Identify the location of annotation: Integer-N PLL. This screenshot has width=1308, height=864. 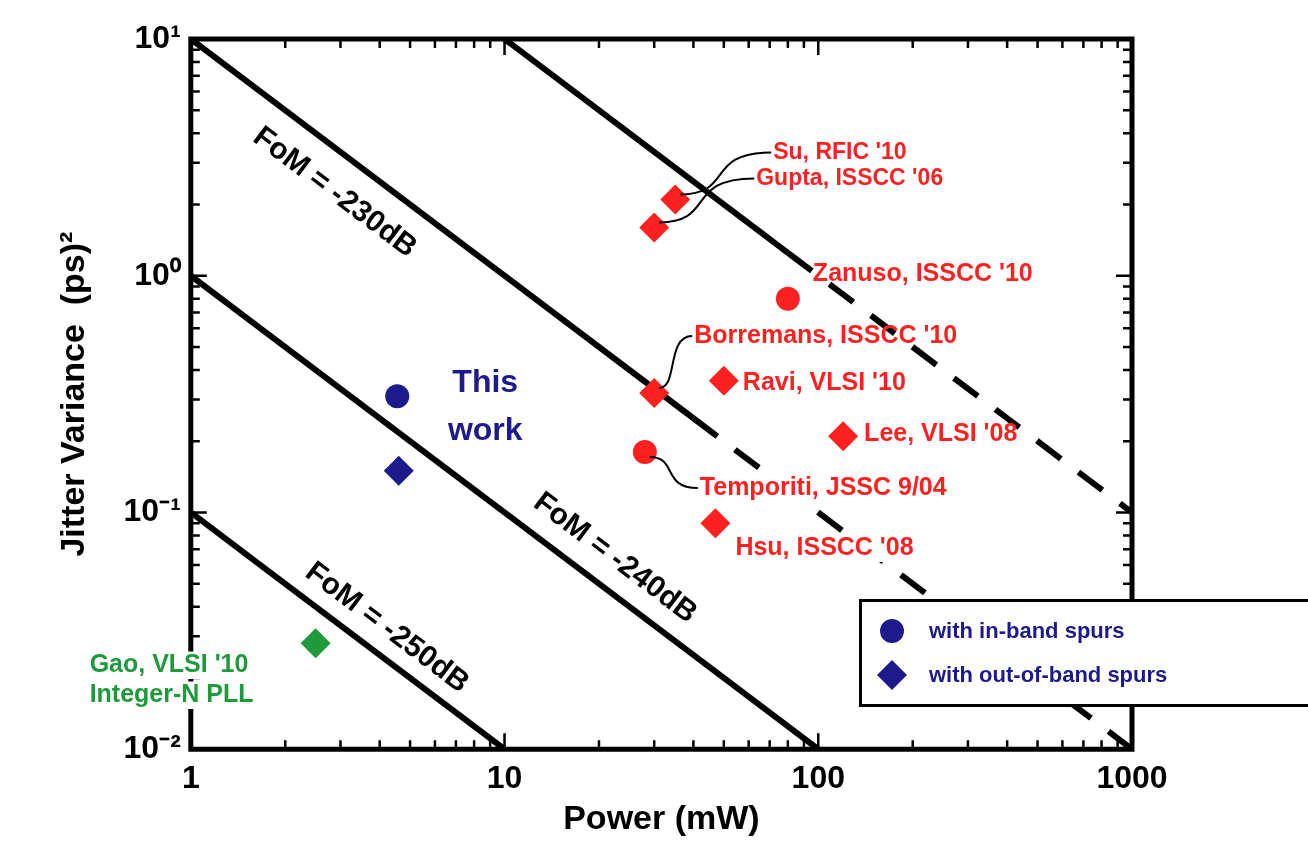
(171, 693).